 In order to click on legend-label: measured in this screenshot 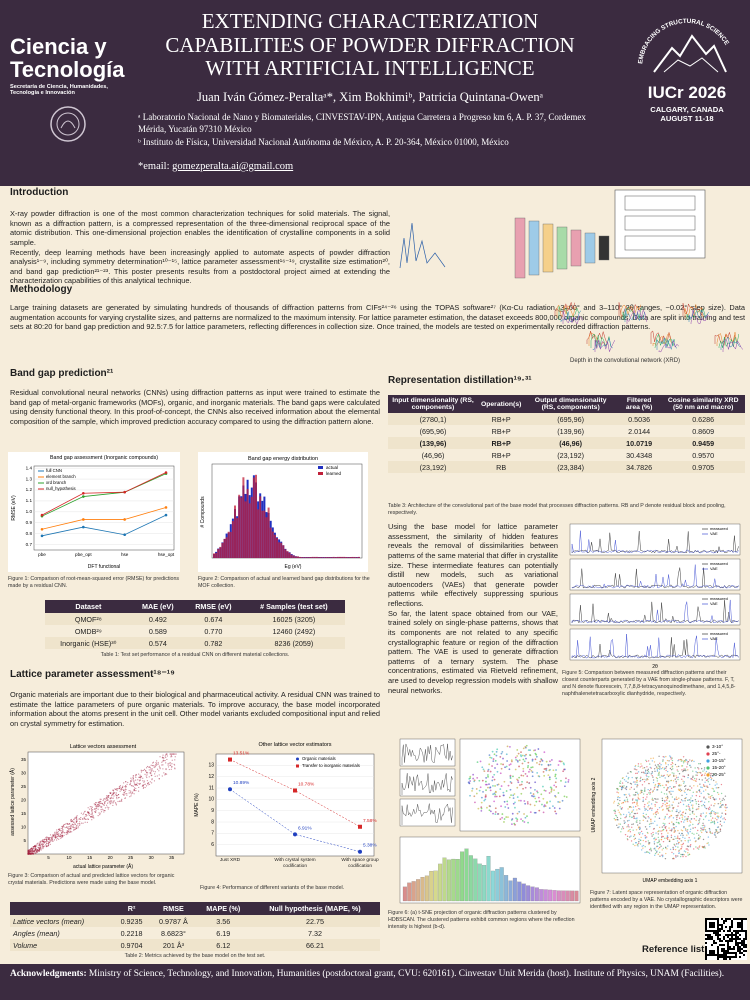, I will do `click(719, 563)`.